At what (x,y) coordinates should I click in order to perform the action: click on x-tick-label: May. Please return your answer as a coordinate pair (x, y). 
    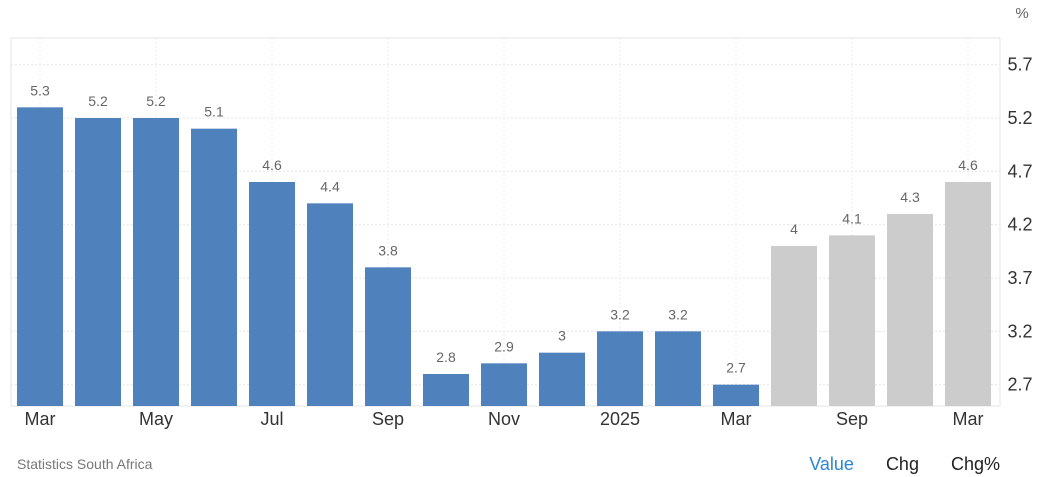
    Looking at the image, I should click on (156, 419).